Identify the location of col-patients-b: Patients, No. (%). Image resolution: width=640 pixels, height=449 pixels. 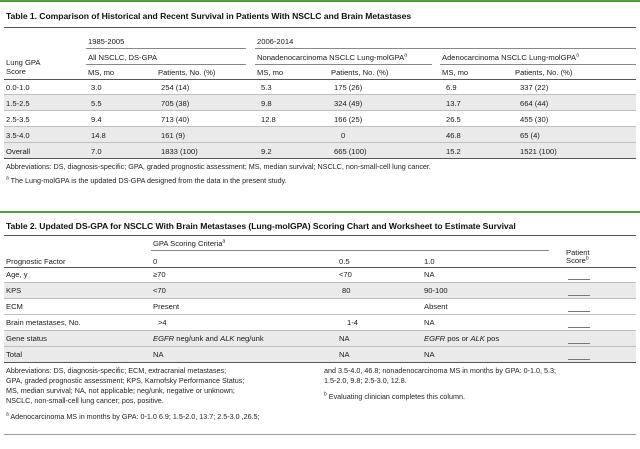
(360, 72).